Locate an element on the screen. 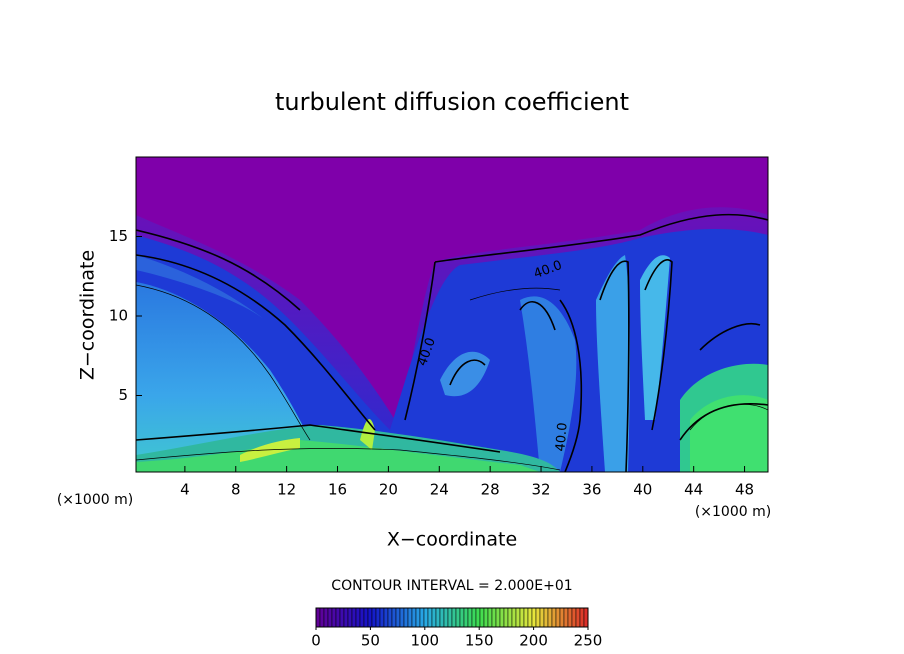 Image resolution: width=904 pixels, height=654 pixels. x-tick-label: 4 is located at coordinates (185, 490).